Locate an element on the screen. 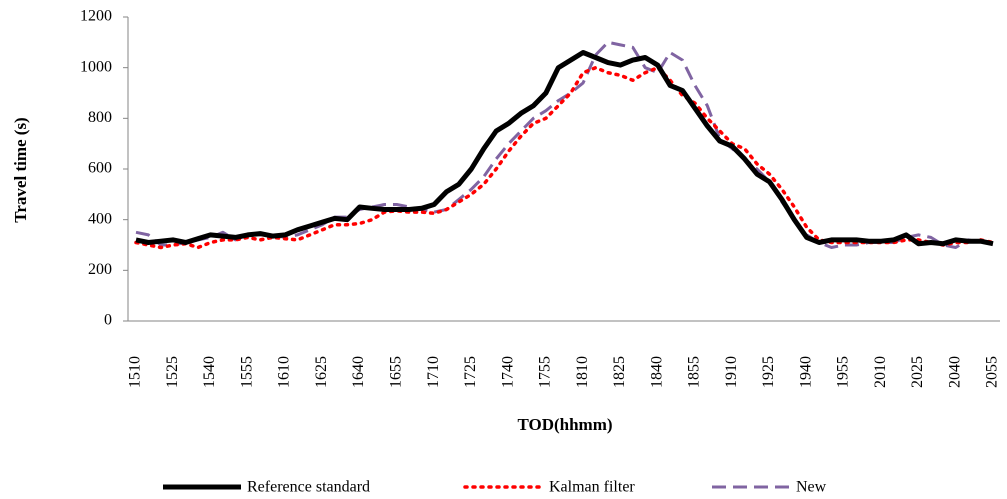 This screenshot has width=1007, height=499. x-tick-label: 1510 is located at coordinates (135, 372).